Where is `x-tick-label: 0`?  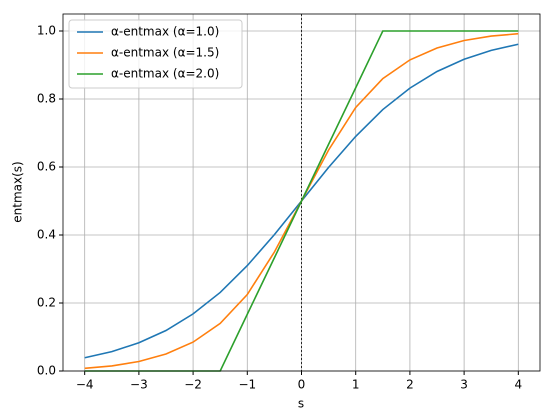 x-tick-label: 0 is located at coordinates (302, 385).